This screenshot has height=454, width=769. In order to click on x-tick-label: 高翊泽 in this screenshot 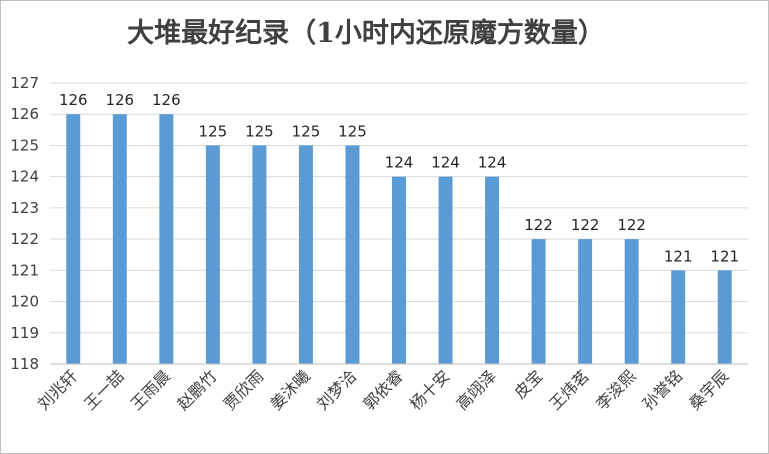, I will do `click(476, 389)`.